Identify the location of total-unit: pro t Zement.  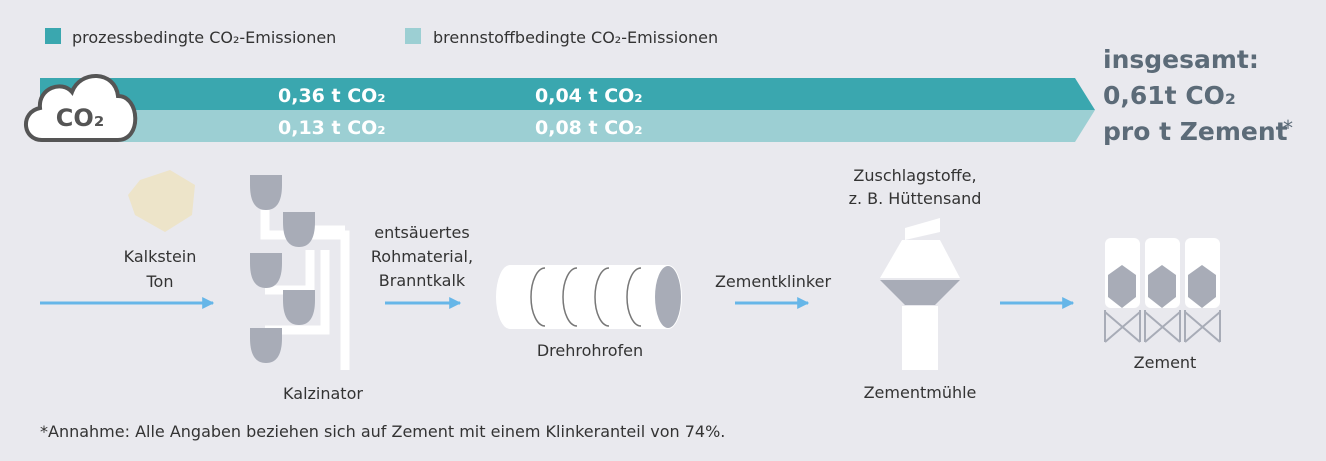
(1195, 131).